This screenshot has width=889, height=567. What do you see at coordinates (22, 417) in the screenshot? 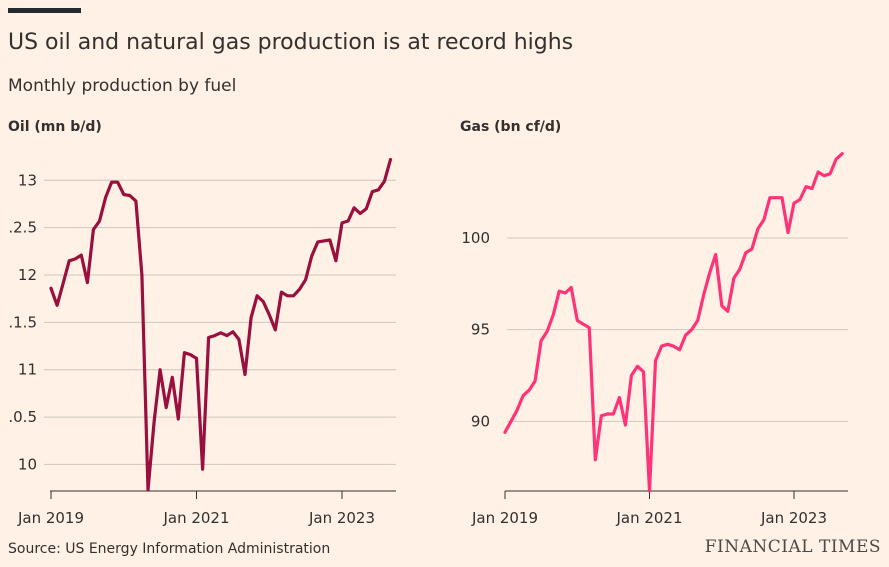
I see `y-tick-label: .0.5` at bounding box center [22, 417].